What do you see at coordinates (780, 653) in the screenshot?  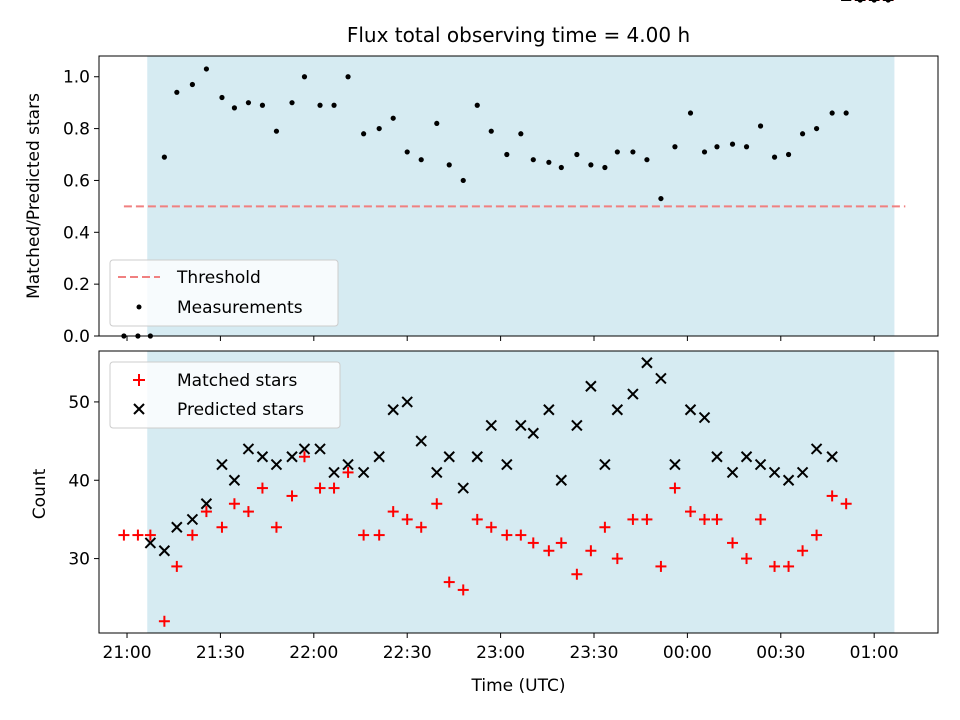 I see `x-tick-label: 00:30` at bounding box center [780, 653].